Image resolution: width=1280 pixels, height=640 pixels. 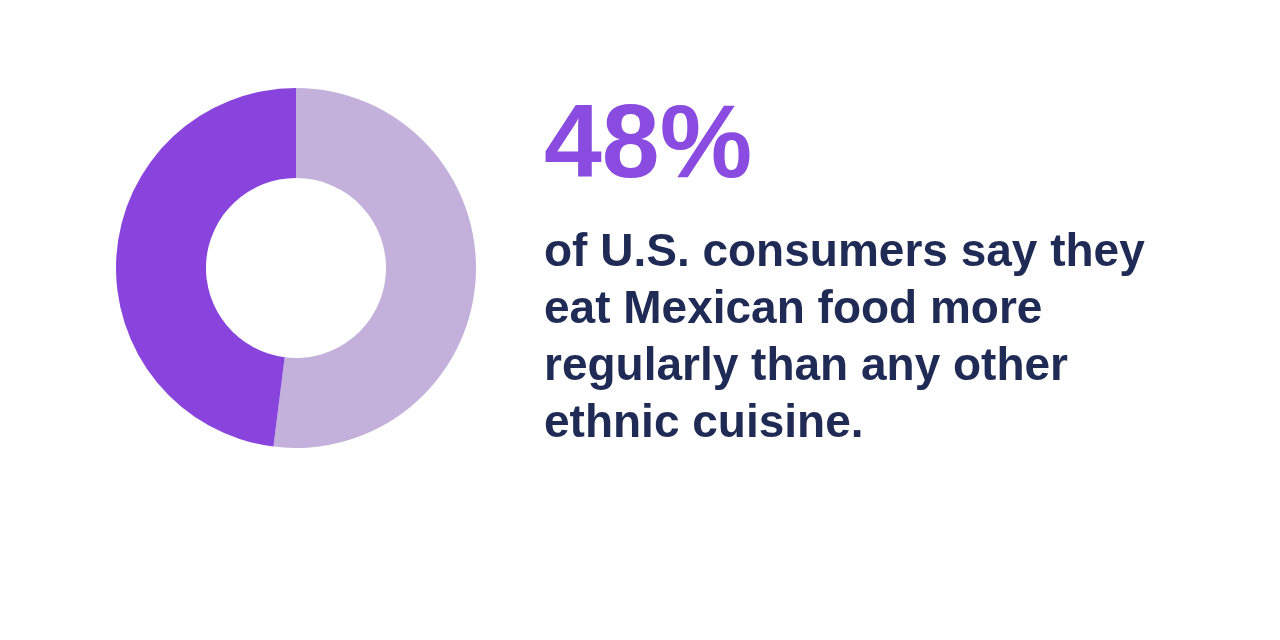 What do you see at coordinates (649, 141) in the screenshot?
I see `chart-title: 48%` at bounding box center [649, 141].